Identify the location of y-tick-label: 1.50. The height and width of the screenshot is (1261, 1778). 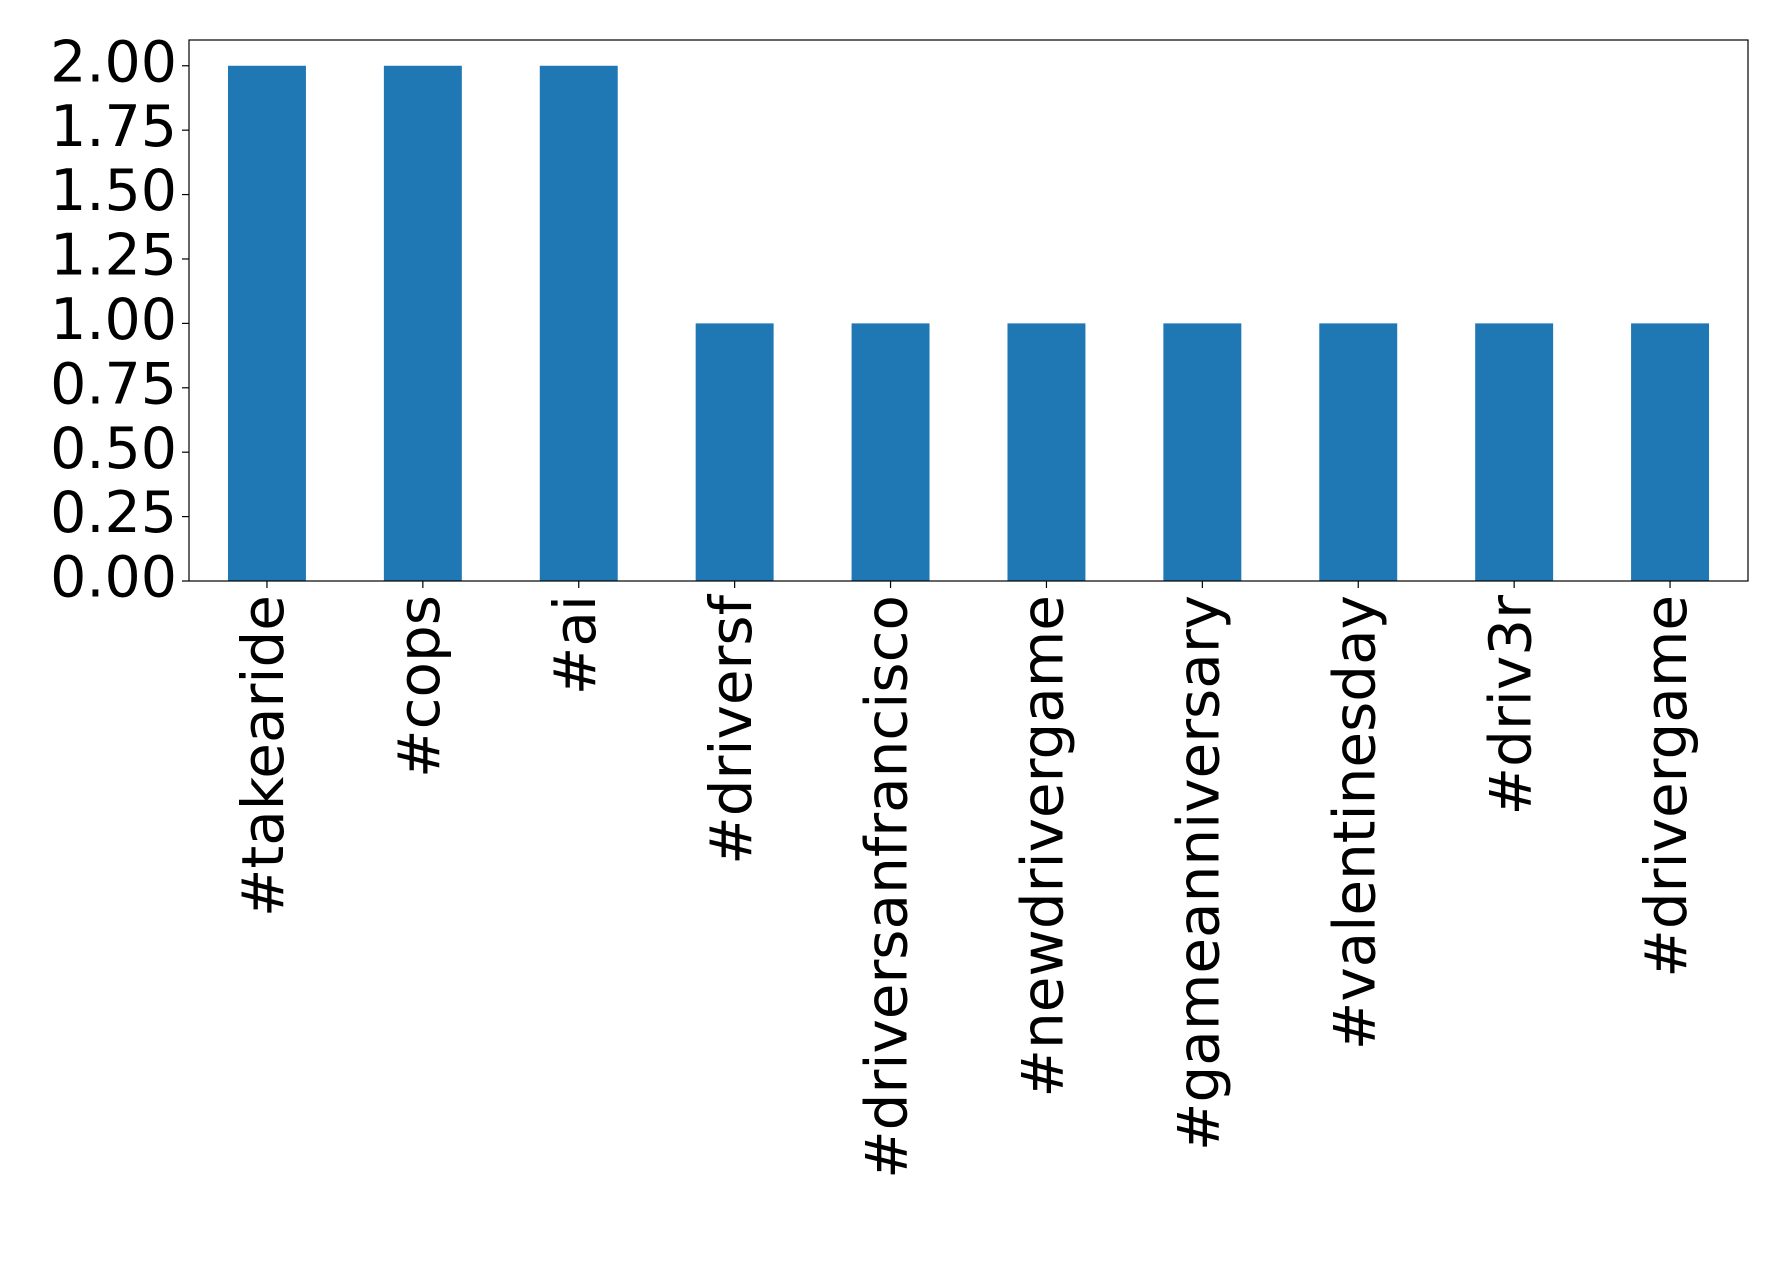
(113, 191).